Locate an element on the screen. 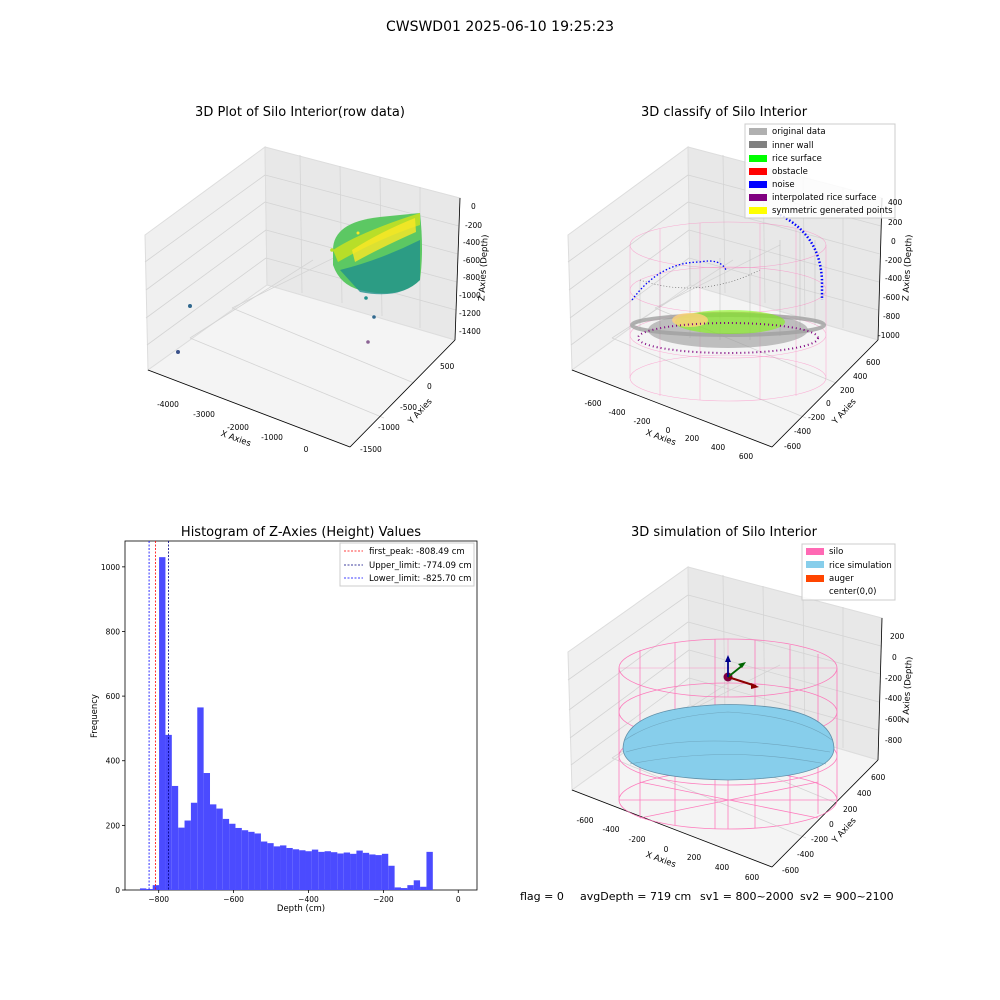  panel2-ytick: 400 is located at coordinates (860, 376).